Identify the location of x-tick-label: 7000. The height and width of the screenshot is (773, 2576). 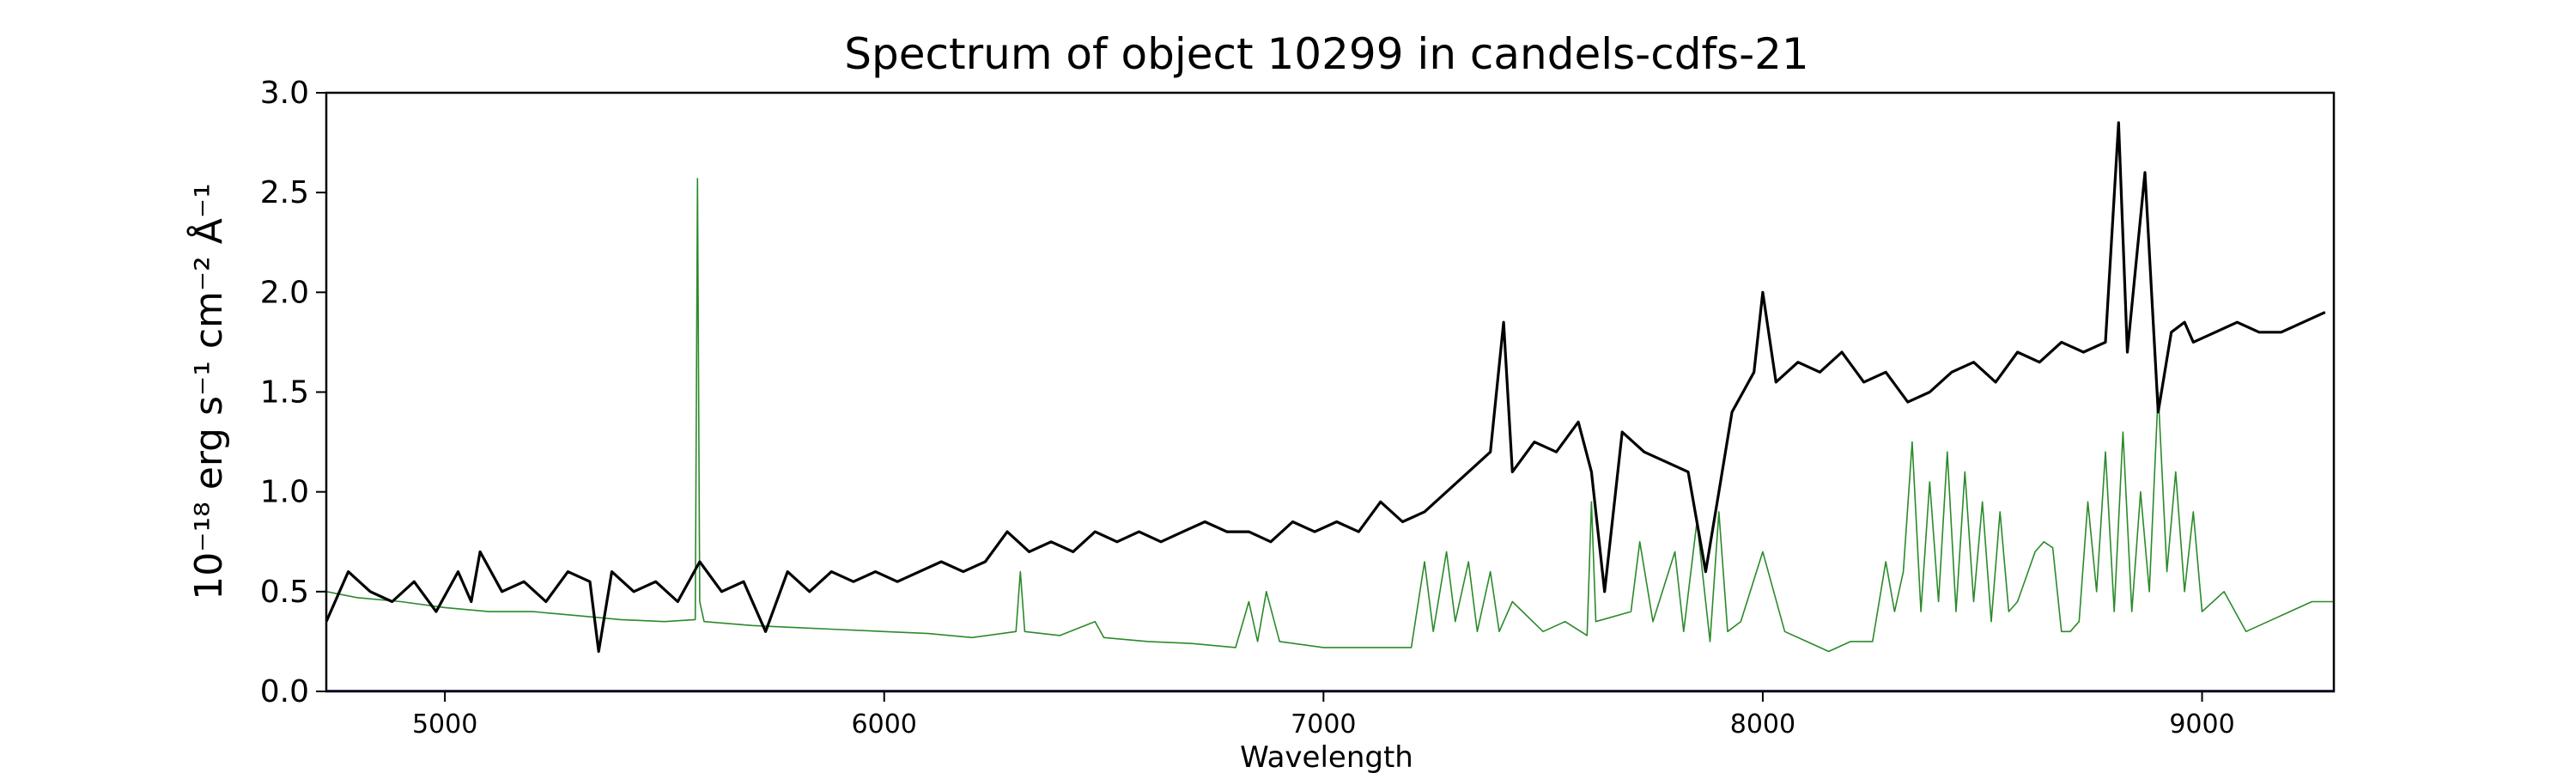
(1323, 724).